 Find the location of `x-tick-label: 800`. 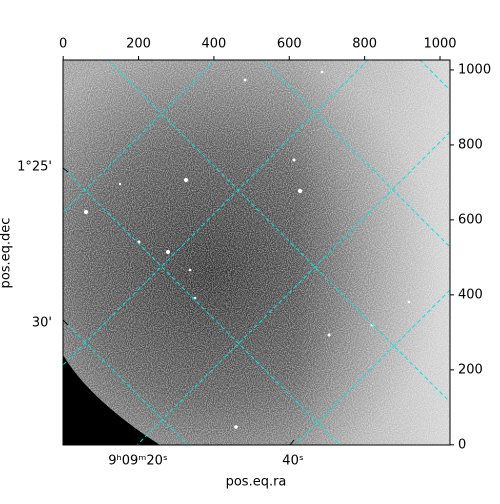

x-tick-label: 800 is located at coordinates (364, 44).